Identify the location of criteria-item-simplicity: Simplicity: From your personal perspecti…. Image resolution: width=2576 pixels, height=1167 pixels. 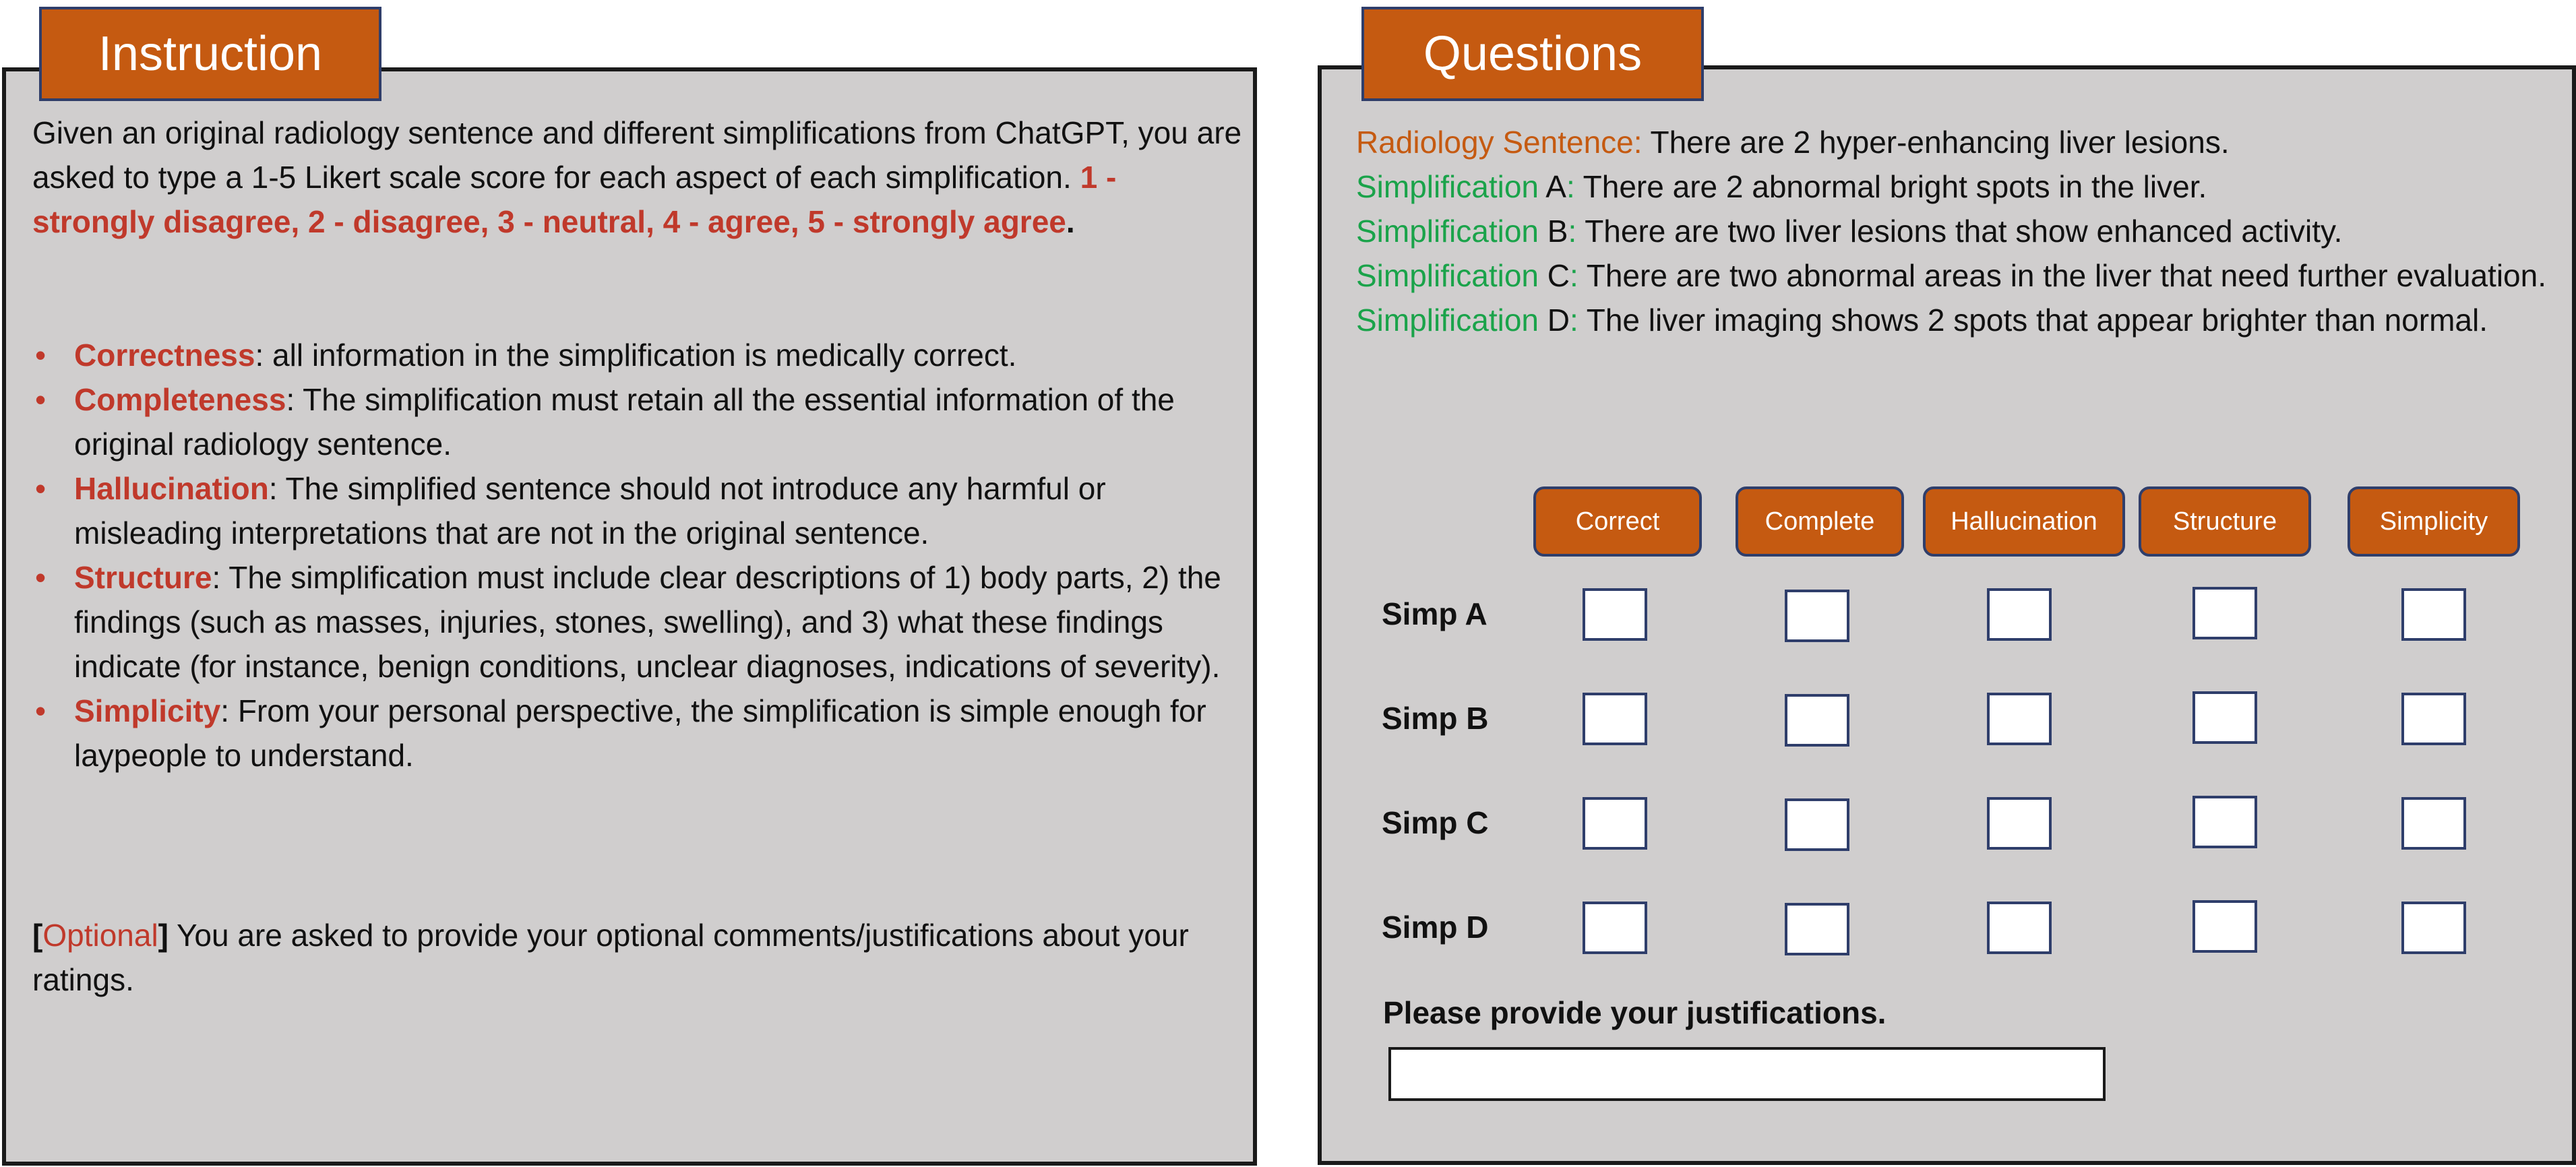
(639, 733).